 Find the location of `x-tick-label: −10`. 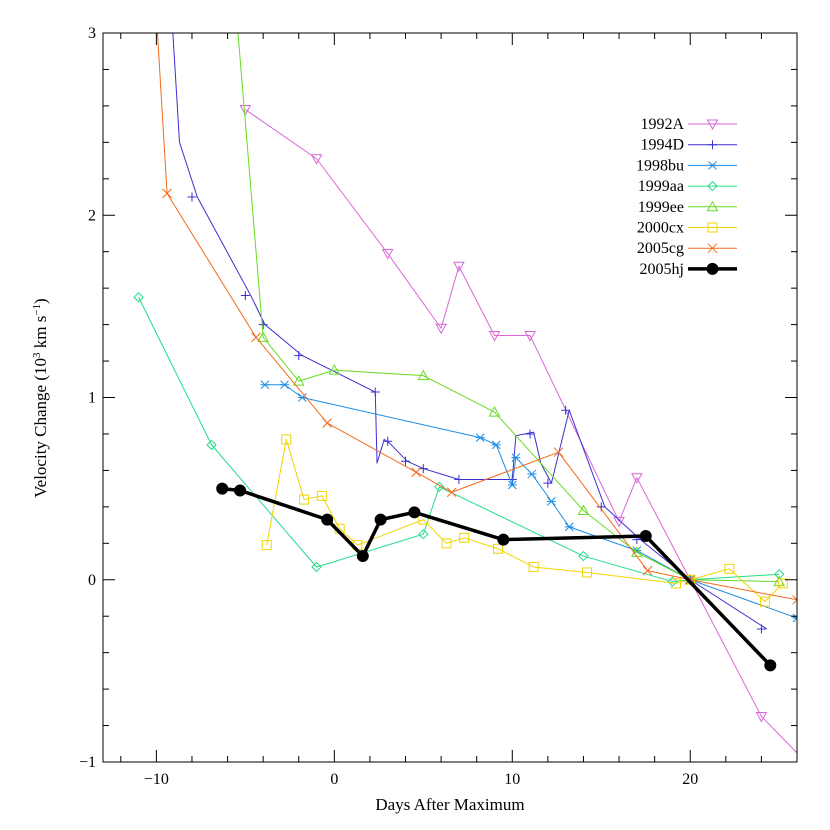

x-tick-label: −10 is located at coordinates (156, 779).